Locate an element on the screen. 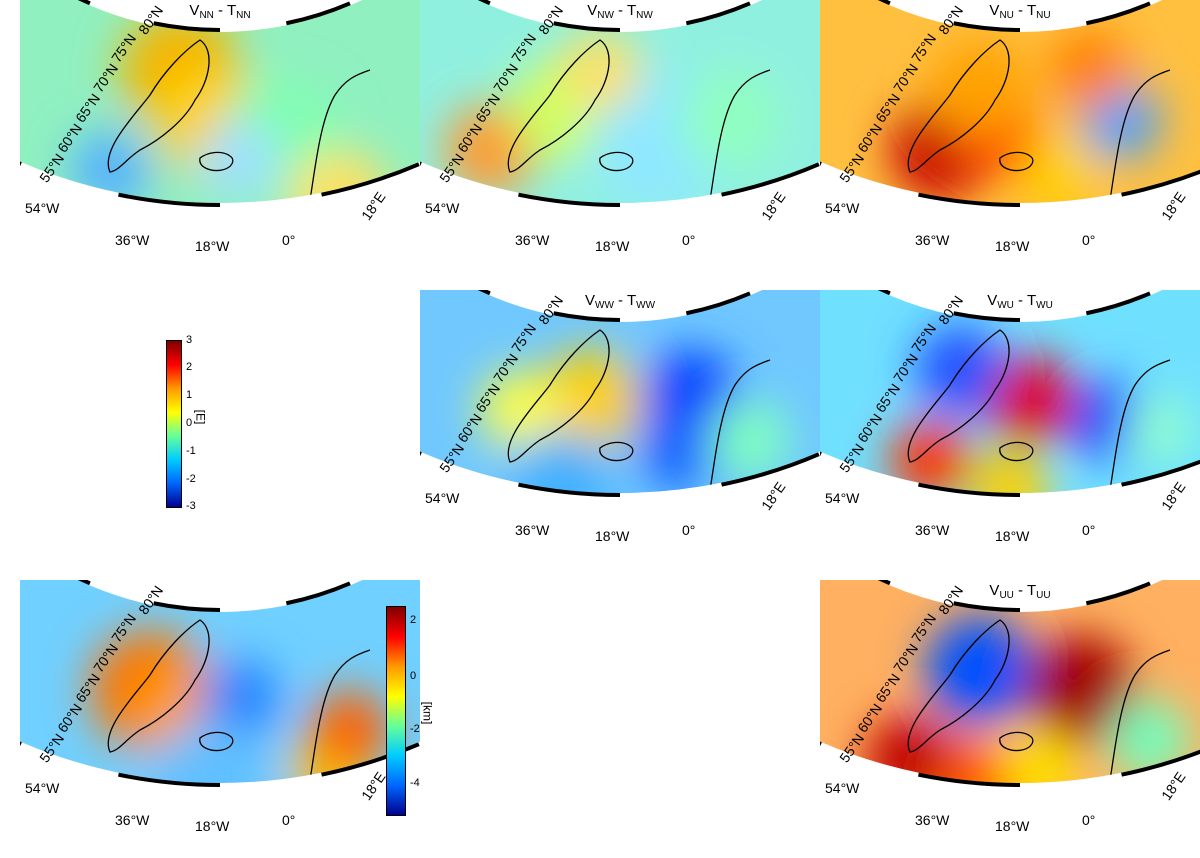 This screenshot has width=1200, height=858. panel-title: VWU - TWU is located at coordinates (1010, 301).